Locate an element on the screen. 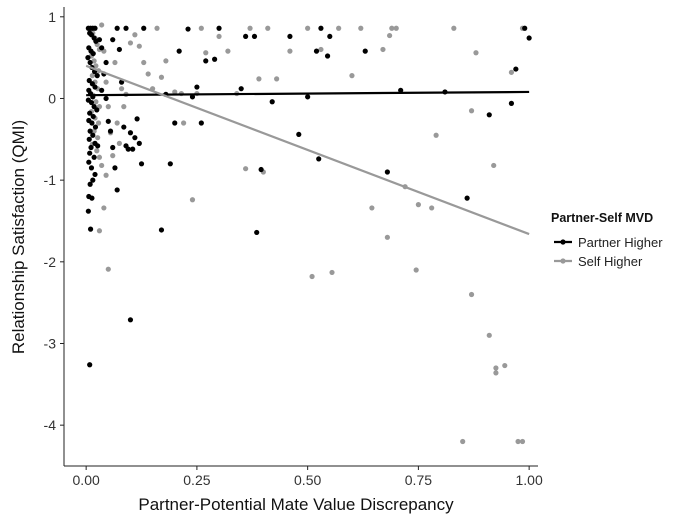 This screenshot has height=517, width=675. legend-key-dot-self-higher is located at coordinates (563, 261).